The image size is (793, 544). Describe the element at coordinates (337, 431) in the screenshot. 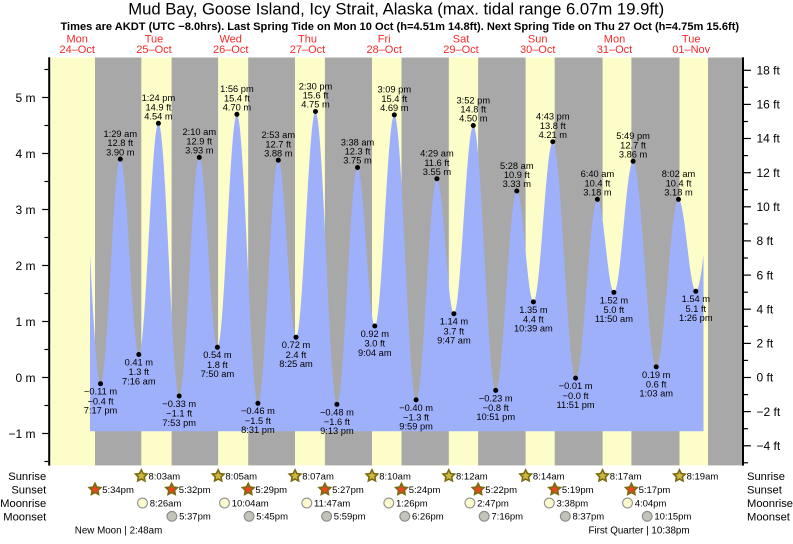

I see `svg-text: 9:13 pm` at that location.